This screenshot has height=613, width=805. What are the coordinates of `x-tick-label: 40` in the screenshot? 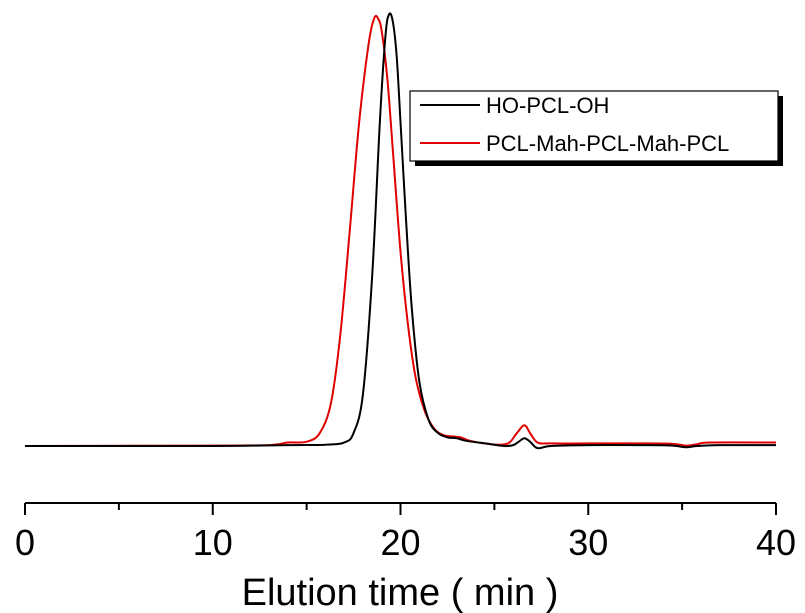 It's located at (776, 542).